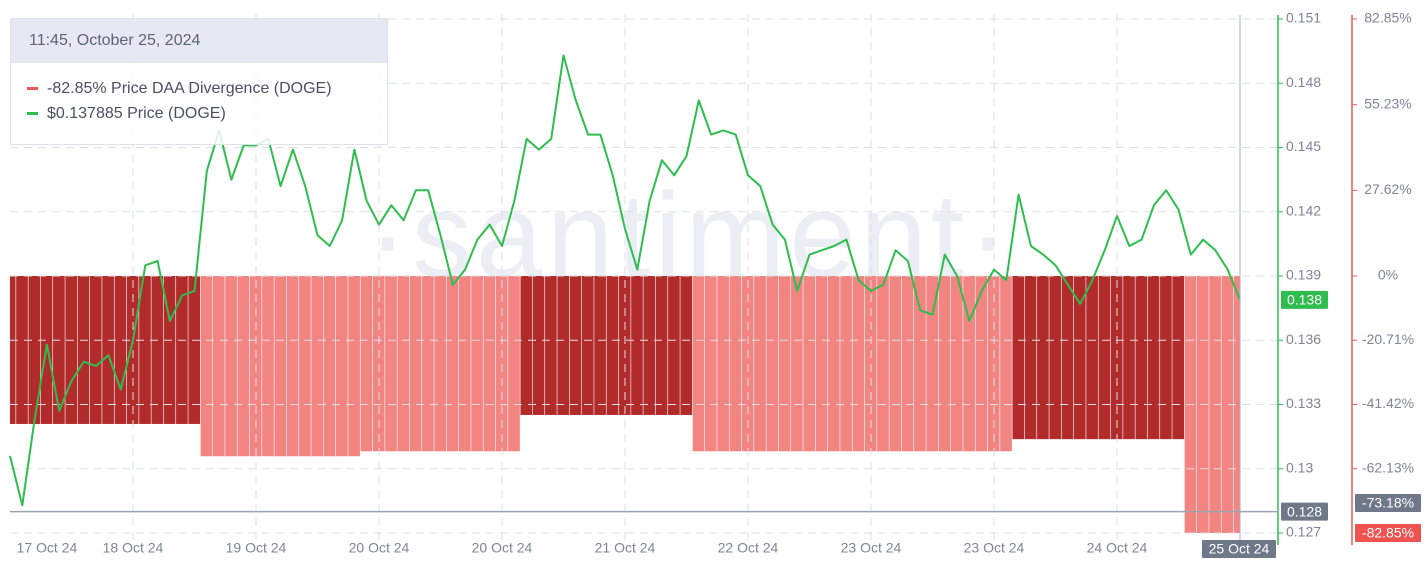 This screenshot has height=565, width=1425. I want to click on last-divergence-label-bg, so click(1388, 533).